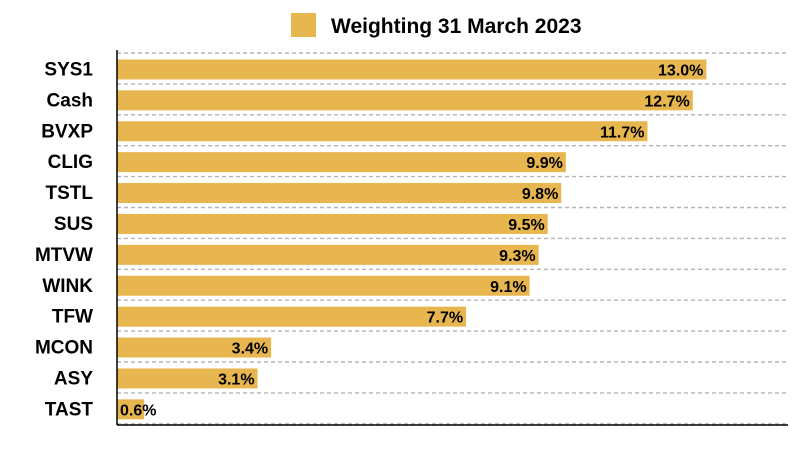  I want to click on category-label: MCON, so click(64, 348).